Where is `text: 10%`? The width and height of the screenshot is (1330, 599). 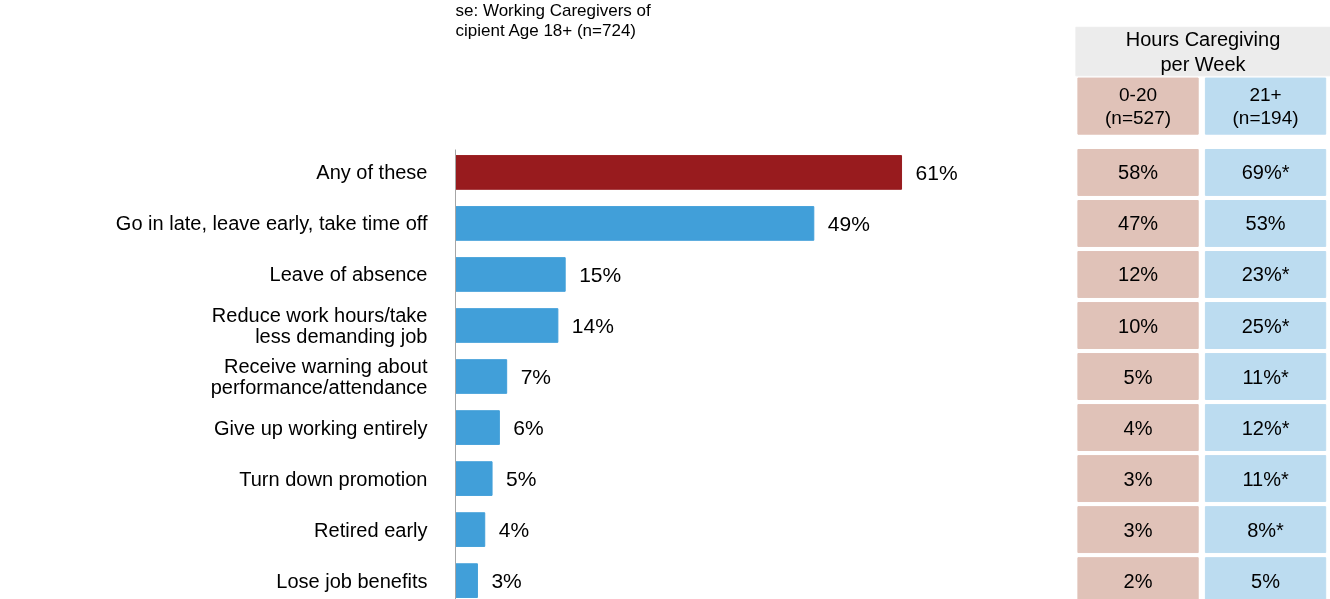 text: 10% is located at coordinates (1138, 325).